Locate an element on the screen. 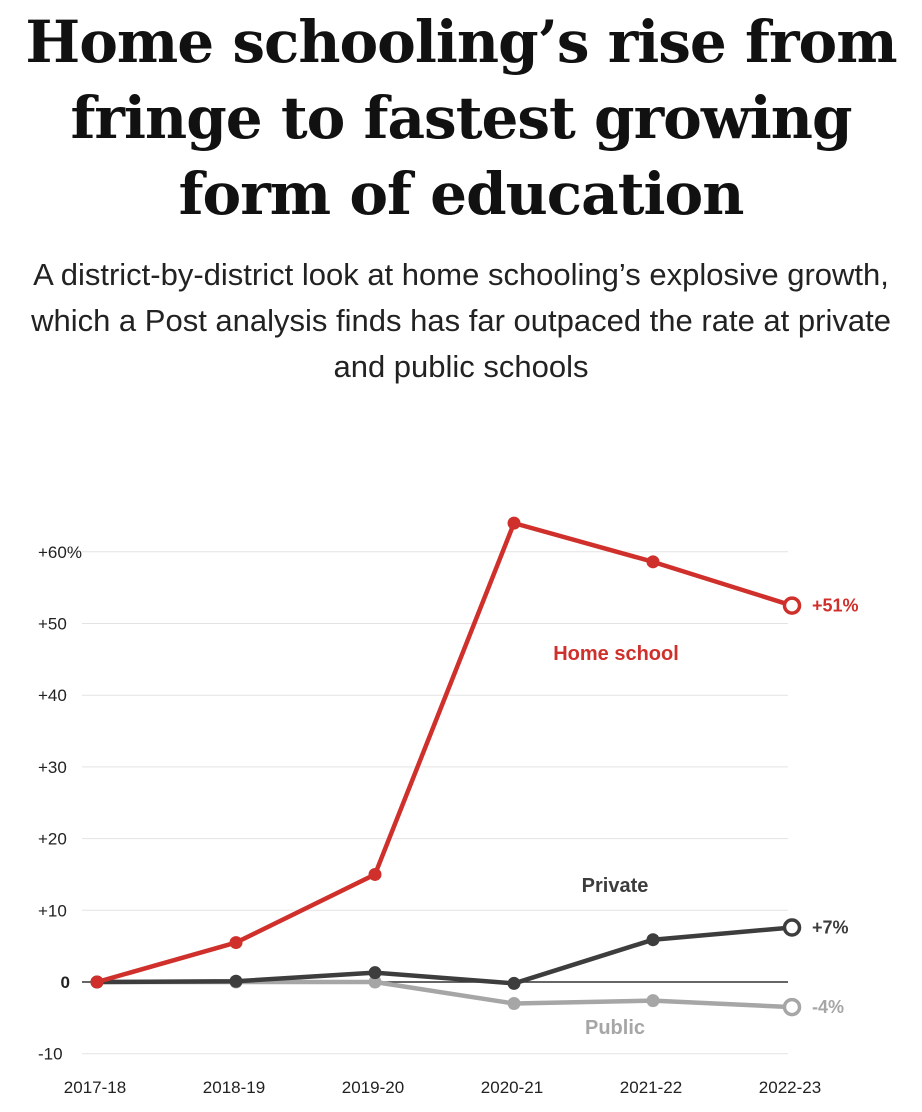 This screenshot has width=922, height=1112. y-tick-label: +30 is located at coordinates (52, 767).